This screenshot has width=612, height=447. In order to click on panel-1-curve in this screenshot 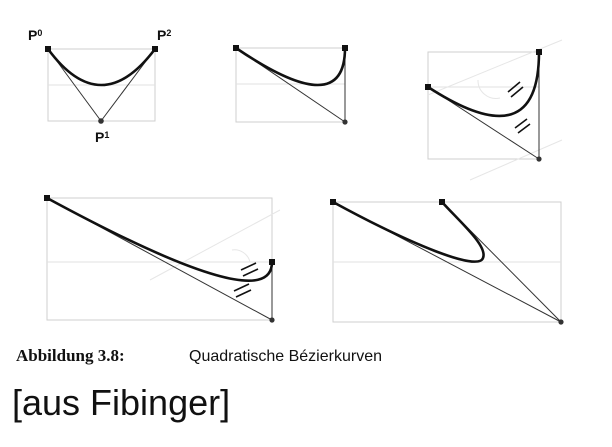, I will do `click(101, 67)`.